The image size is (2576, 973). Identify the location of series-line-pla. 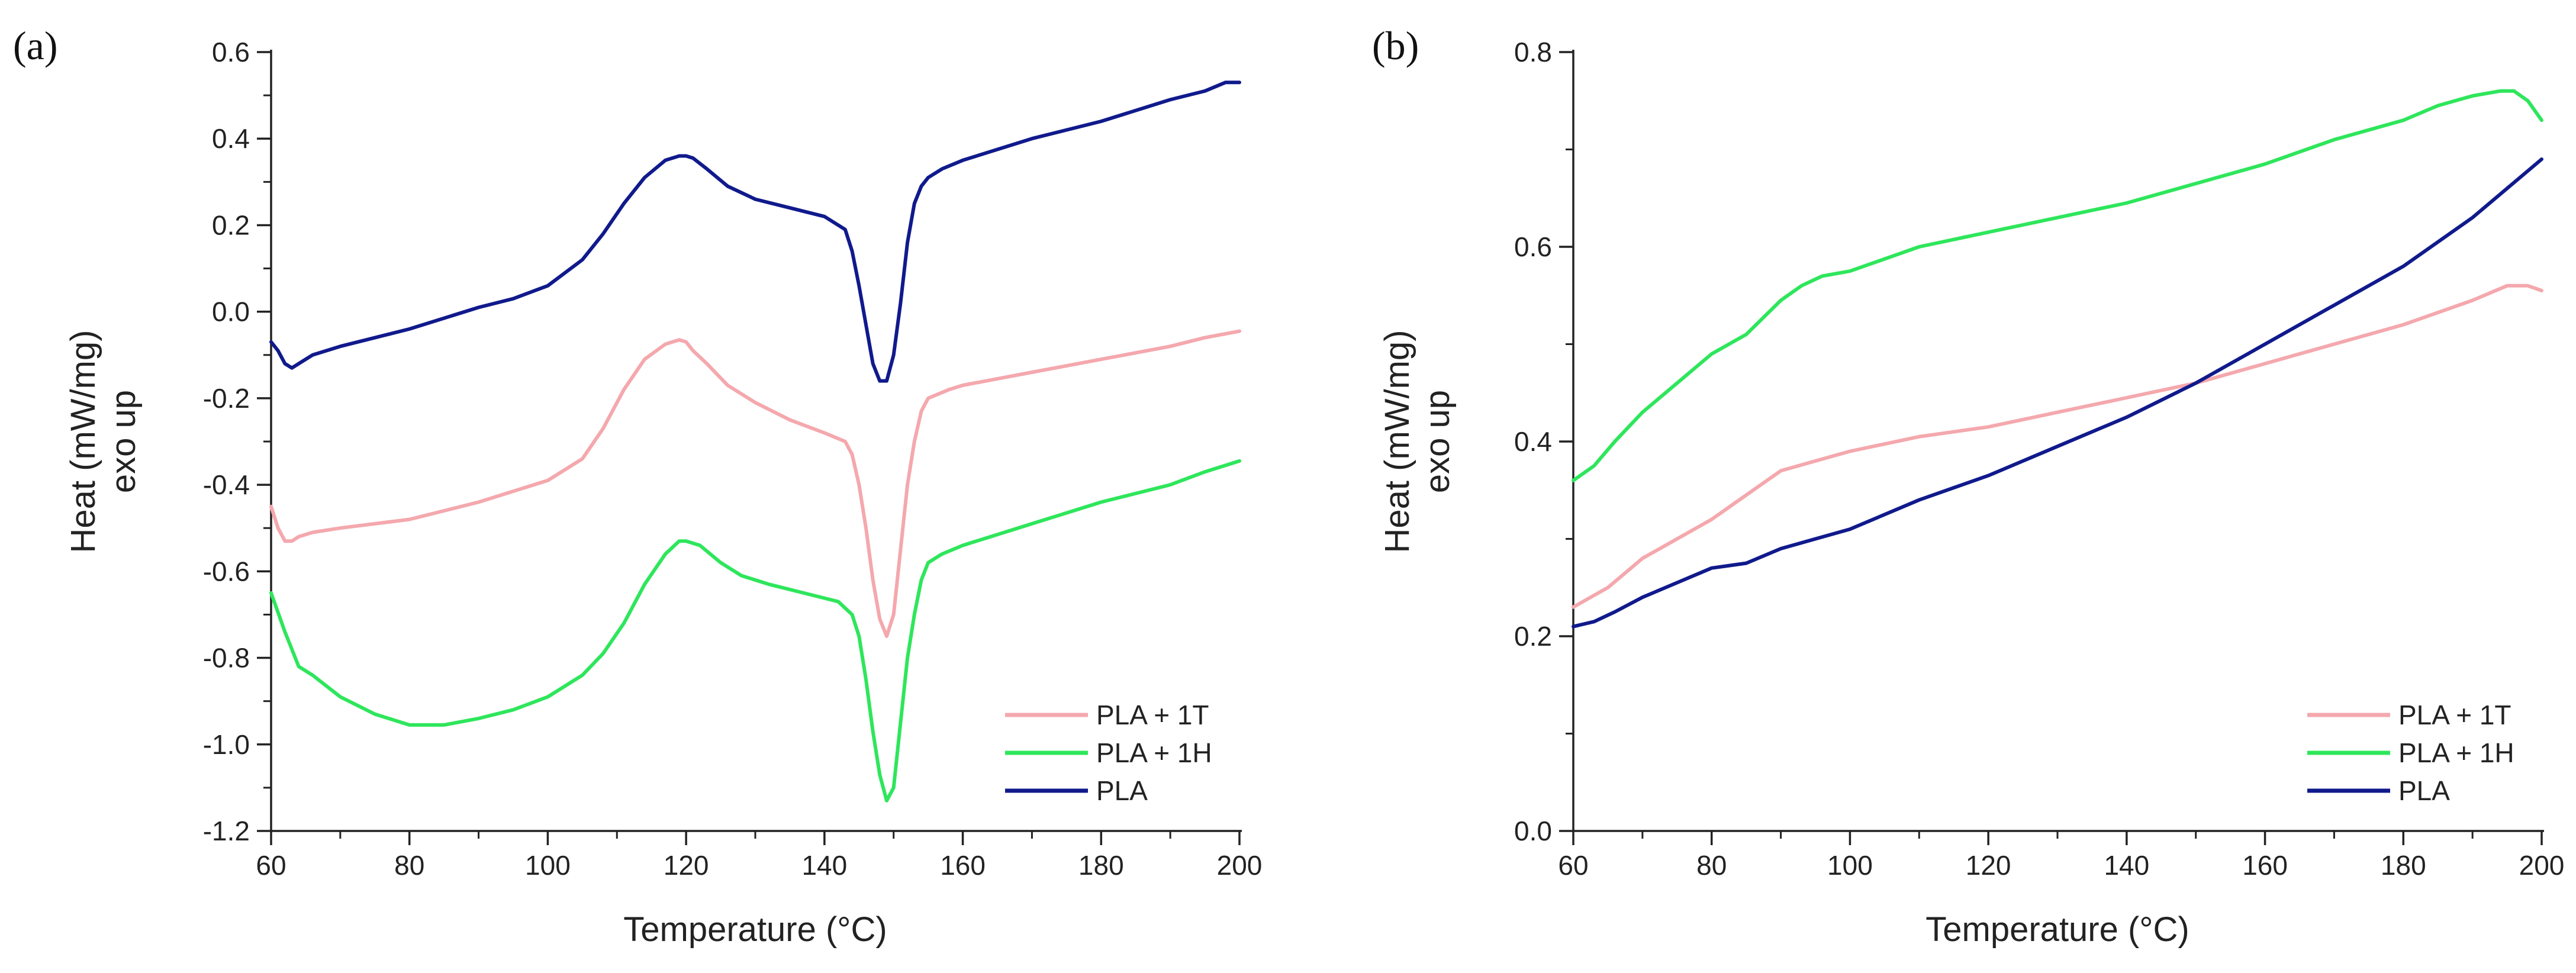
(755, 231).